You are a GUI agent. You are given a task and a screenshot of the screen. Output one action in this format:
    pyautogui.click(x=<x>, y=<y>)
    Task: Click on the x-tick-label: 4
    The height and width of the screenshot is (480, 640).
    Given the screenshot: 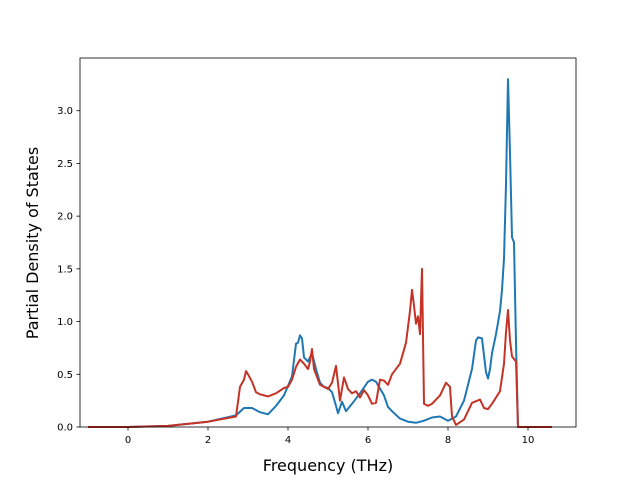 What is the action you would take?
    pyautogui.click(x=288, y=440)
    